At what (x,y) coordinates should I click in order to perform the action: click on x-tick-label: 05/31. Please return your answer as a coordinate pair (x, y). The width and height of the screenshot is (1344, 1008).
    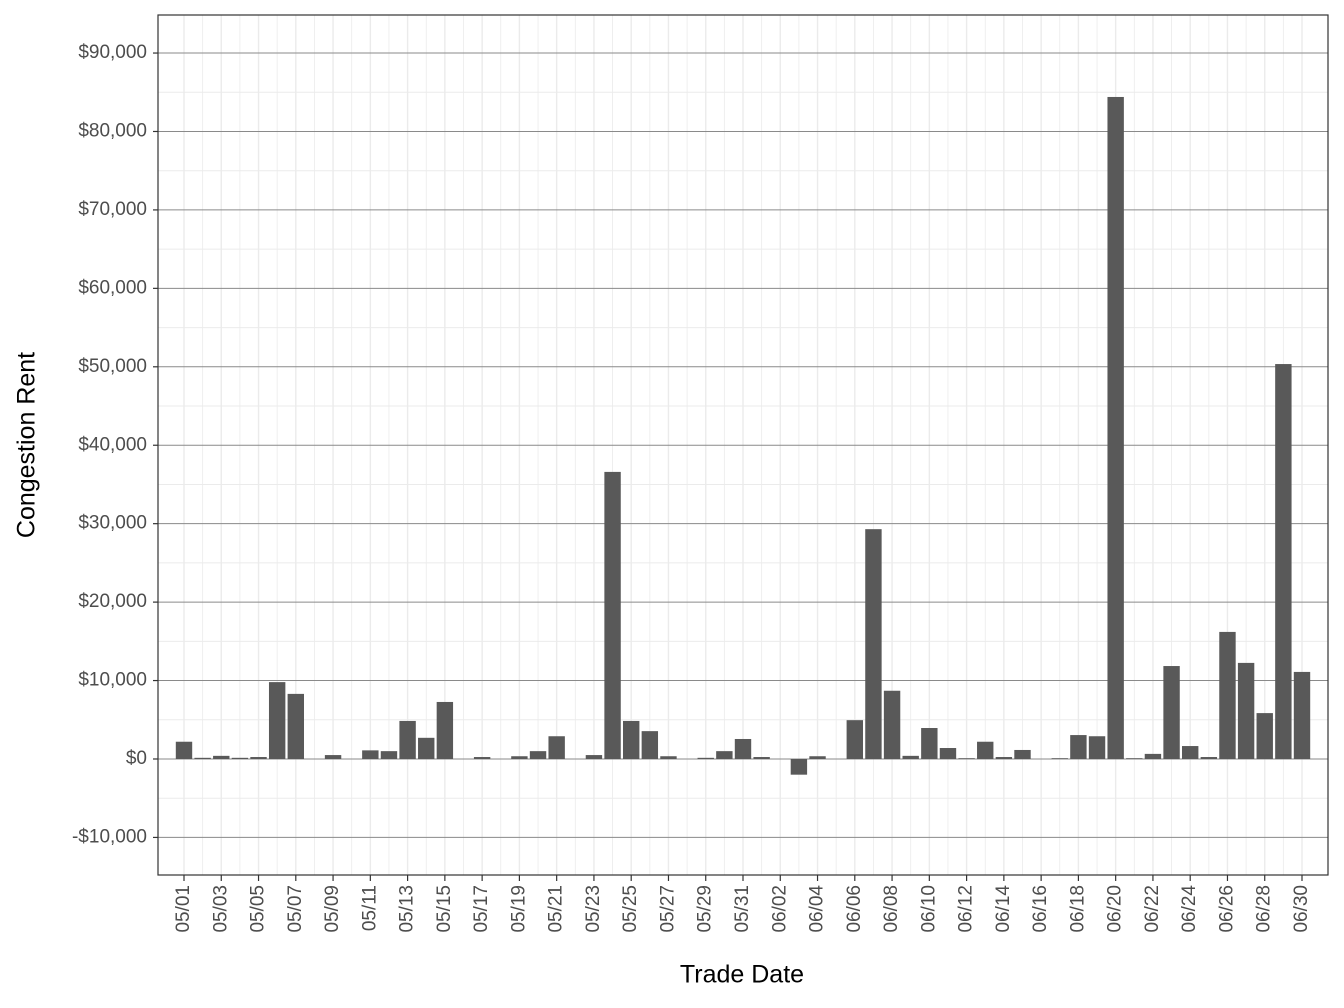
    Looking at the image, I should click on (742, 909).